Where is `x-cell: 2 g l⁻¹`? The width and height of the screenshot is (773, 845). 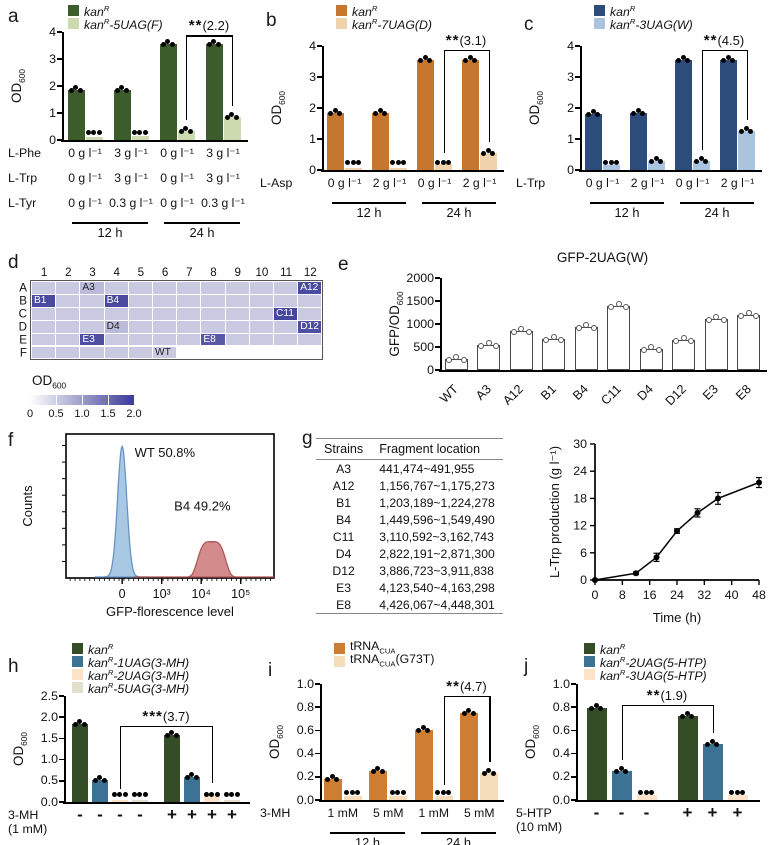 x-cell: 2 g l⁻¹ is located at coordinates (389, 183).